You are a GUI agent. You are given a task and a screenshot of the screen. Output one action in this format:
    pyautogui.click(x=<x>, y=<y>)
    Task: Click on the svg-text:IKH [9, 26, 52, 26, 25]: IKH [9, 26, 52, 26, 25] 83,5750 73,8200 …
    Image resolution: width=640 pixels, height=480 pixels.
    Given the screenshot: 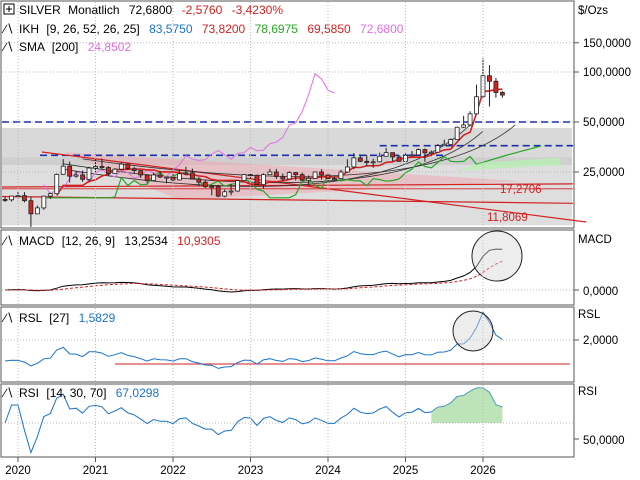 What is the action you would take?
    pyautogui.click(x=211, y=29)
    